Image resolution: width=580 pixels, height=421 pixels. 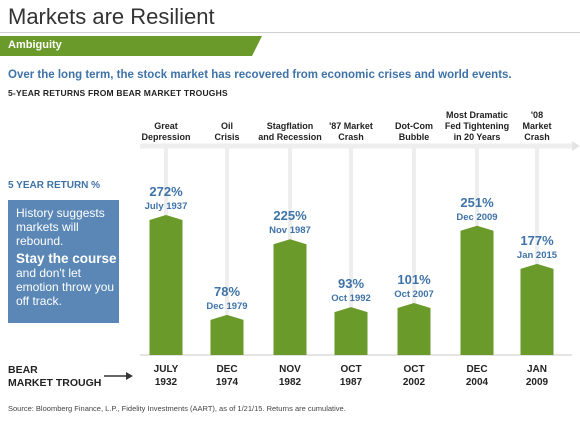 What do you see at coordinates (351, 382) in the screenshot?
I see `trough-year-label: 1987` at bounding box center [351, 382].